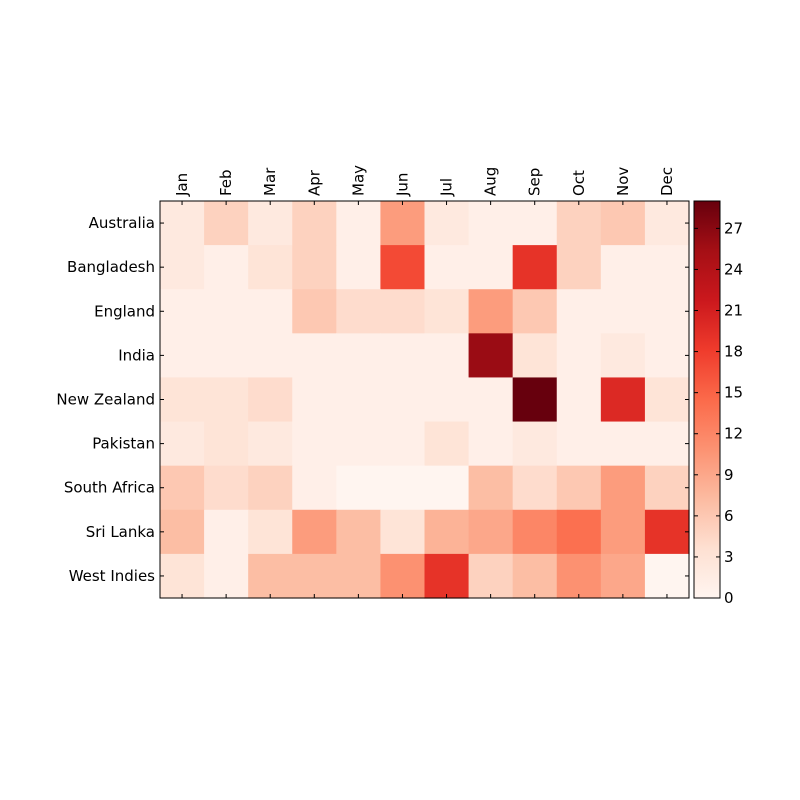 This screenshot has height=800, width=800. Describe the element at coordinates (226, 182) in the screenshot. I see `x-tick-label: Feb` at that location.